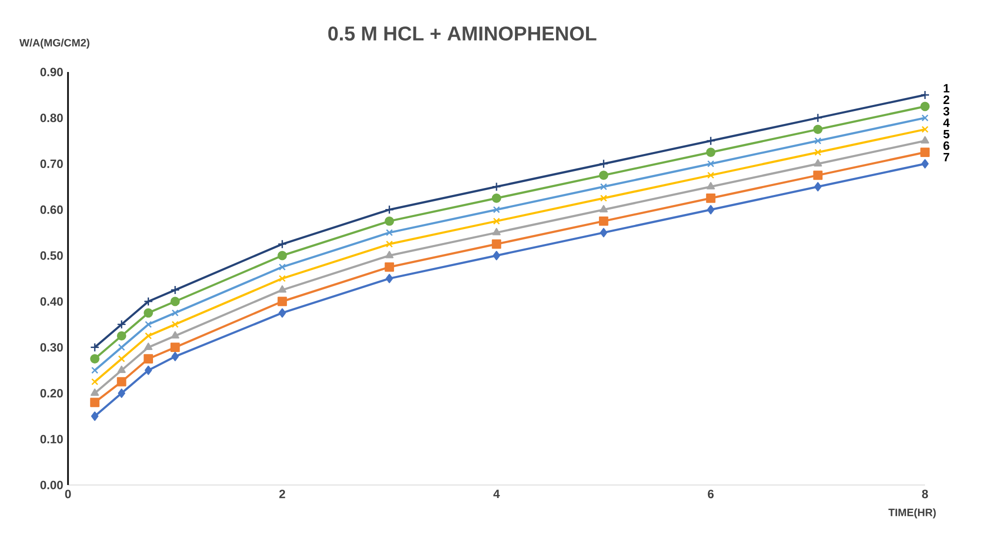 The width and height of the screenshot is (988, 533). I want to click on y-tick-label: 0.40, so click(51, 301).